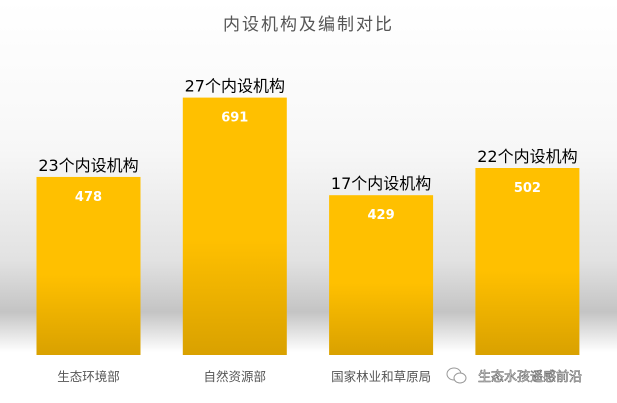 Image resolution: width=617 pixels, height=403 pixels. I want to click on data-label: 478, so click(88, 197).